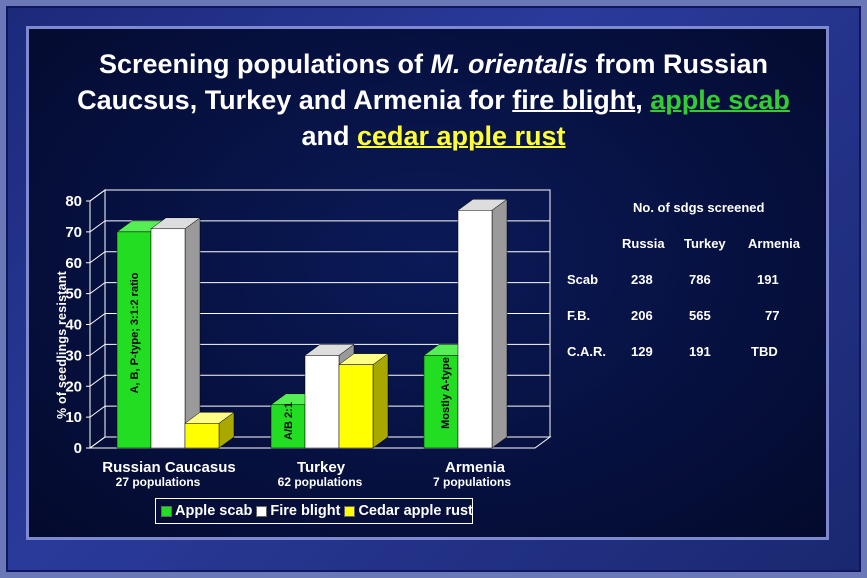 The width and height of the screenshot is (867, 578). What do you see at coordinates (305, 511) in the screenshot?
I see `legend-label-fire-blight: Fire blight` at bounding box center [305, 511].